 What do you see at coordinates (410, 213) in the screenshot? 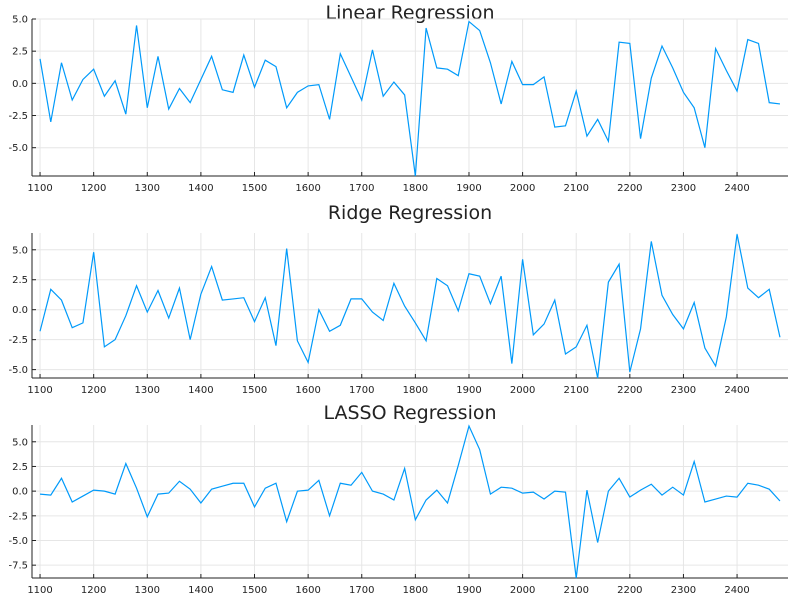
I see `chart-title: Ridge Regression` at bounding box center [410, 213].